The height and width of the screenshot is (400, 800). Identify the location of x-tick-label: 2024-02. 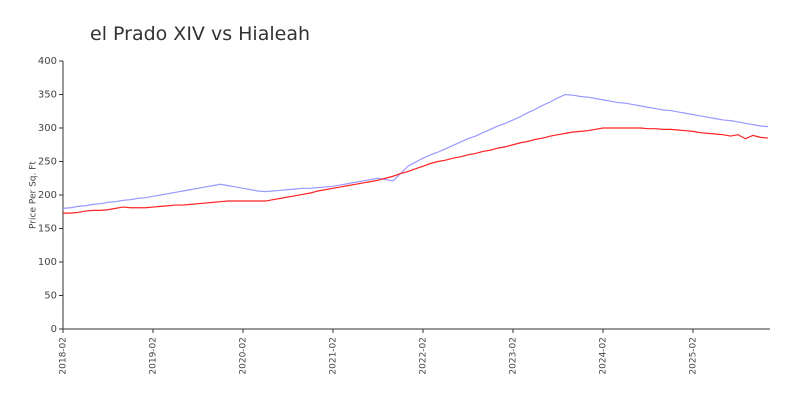
(604, 356).